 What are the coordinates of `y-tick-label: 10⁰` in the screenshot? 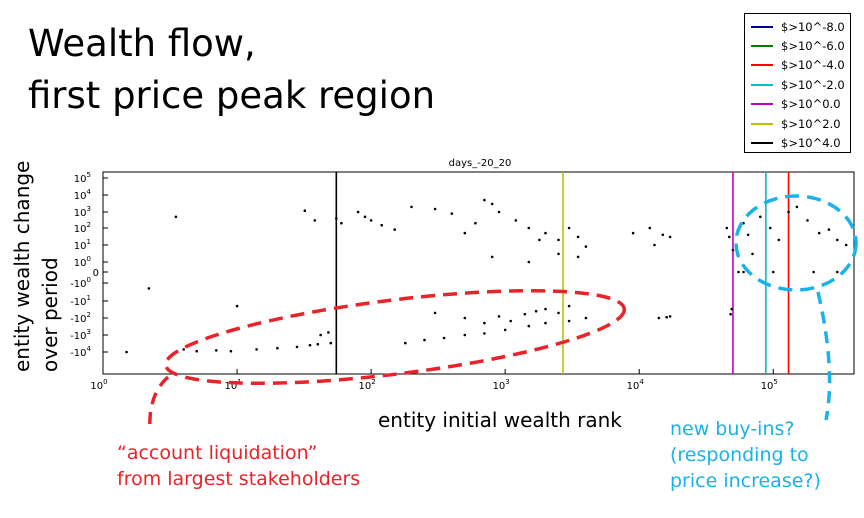 It's located at (82, 262).